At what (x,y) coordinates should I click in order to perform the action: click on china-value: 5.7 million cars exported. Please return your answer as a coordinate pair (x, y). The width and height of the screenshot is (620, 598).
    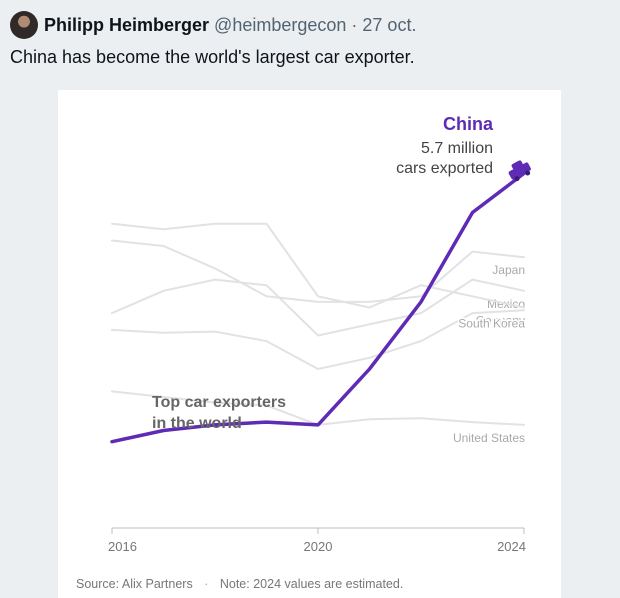
    Looking at the image, I should click on (444, 159).